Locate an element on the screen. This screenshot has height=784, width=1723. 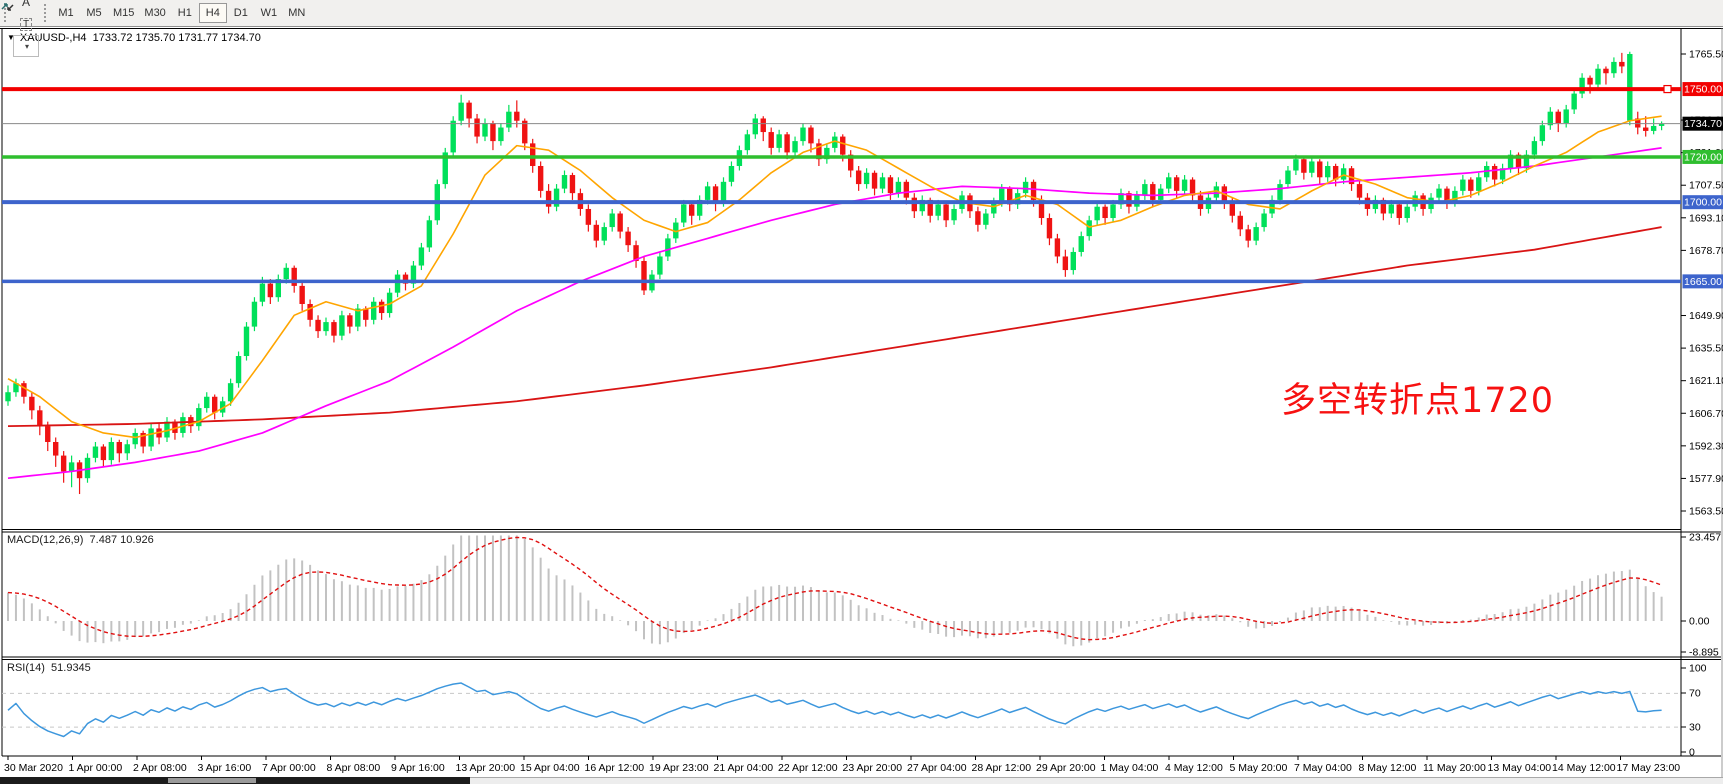
rsi-axis-label: 30 is located at coordinates (1695, 728).